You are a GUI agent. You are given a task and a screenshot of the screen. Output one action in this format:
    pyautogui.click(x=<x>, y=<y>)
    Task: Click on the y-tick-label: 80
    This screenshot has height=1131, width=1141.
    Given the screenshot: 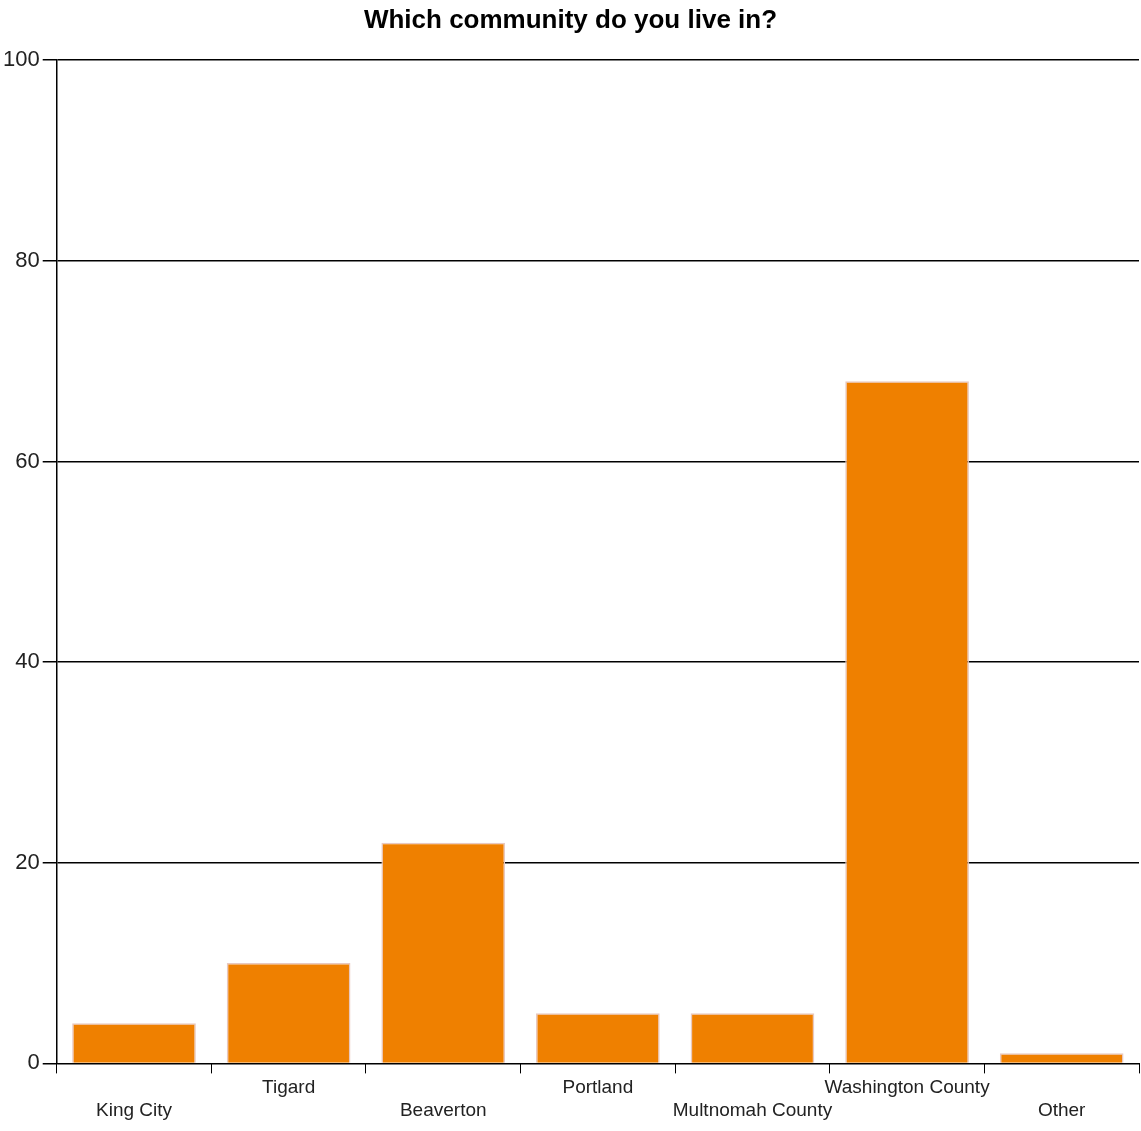 What is the action you would take?
    pyautogui.click(x=27, y=259)
    